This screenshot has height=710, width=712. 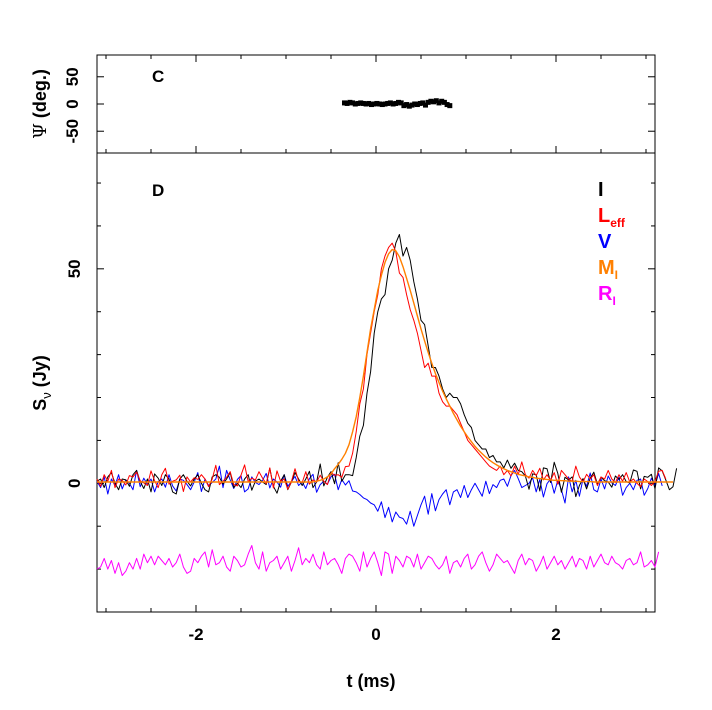 I want to click on psi-tick-label: -50, so click(x=72, y=131).